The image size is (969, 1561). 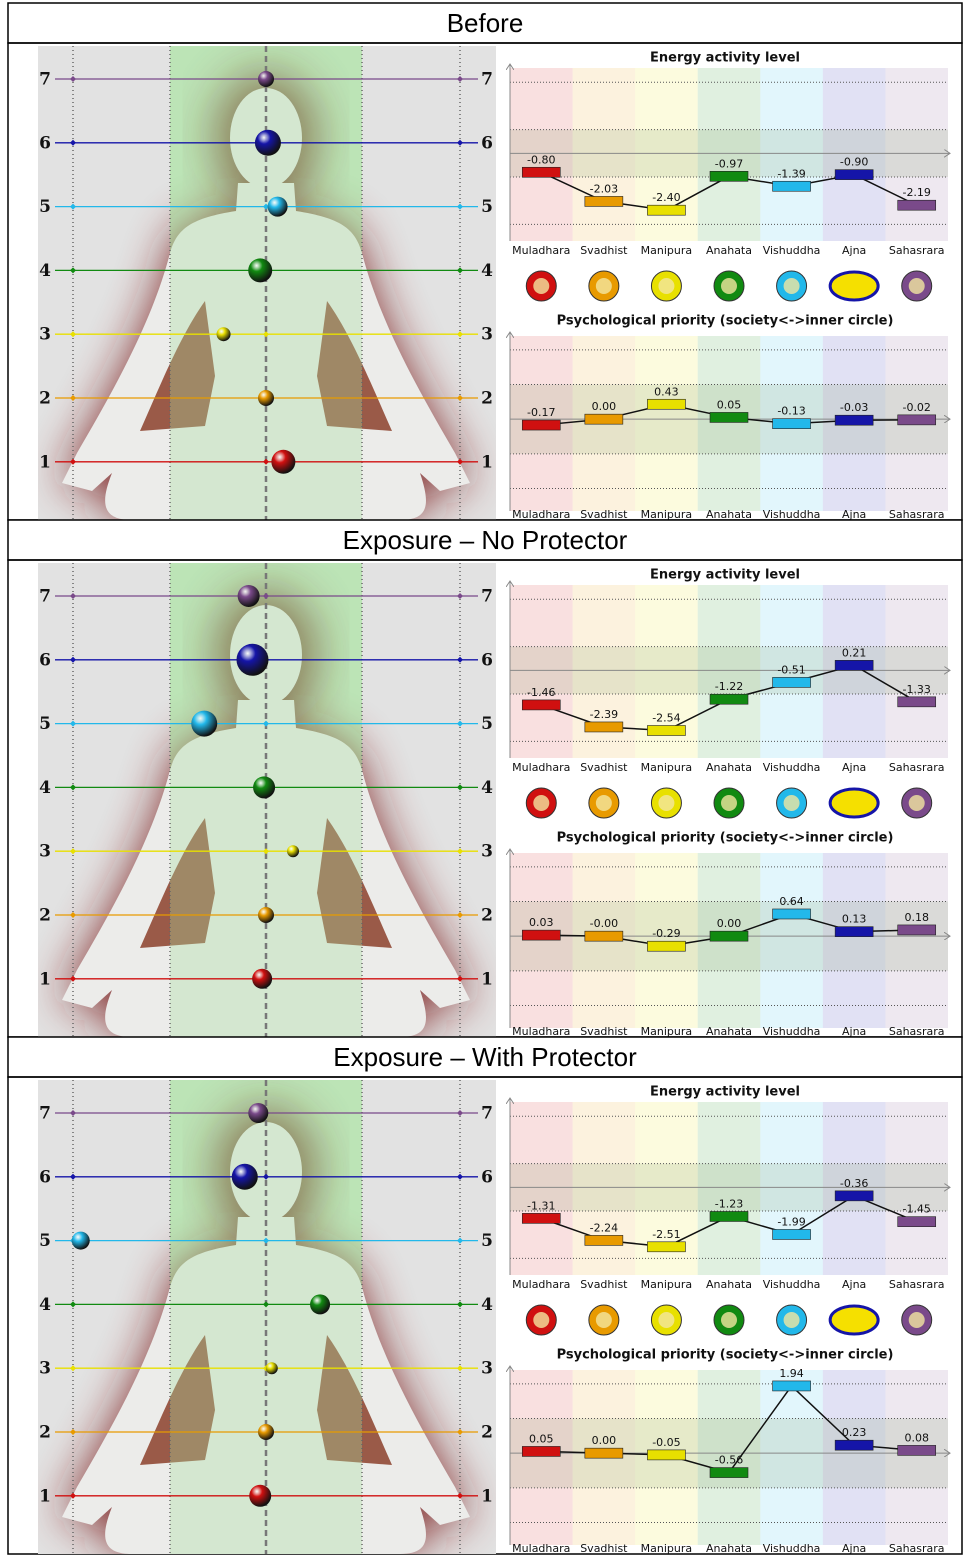 I want to click on value-label: -0.36, so click(x=854, y=1183).